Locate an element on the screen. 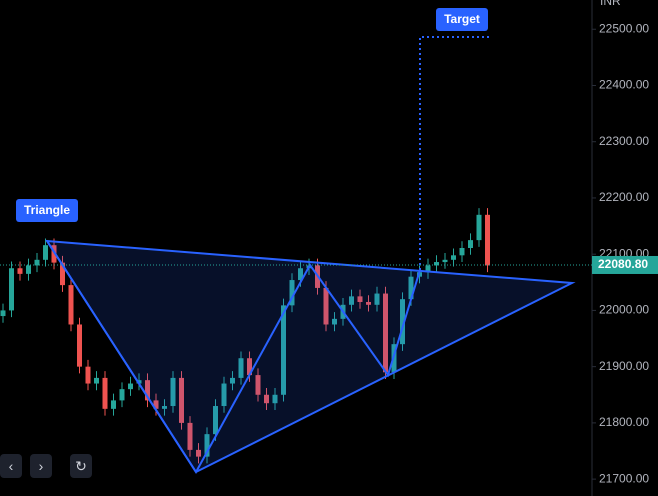 Image resolution: width=658 pixels, height=496 pixels. y-tick-label: 22500.00 is located at coordinates (624, 28).